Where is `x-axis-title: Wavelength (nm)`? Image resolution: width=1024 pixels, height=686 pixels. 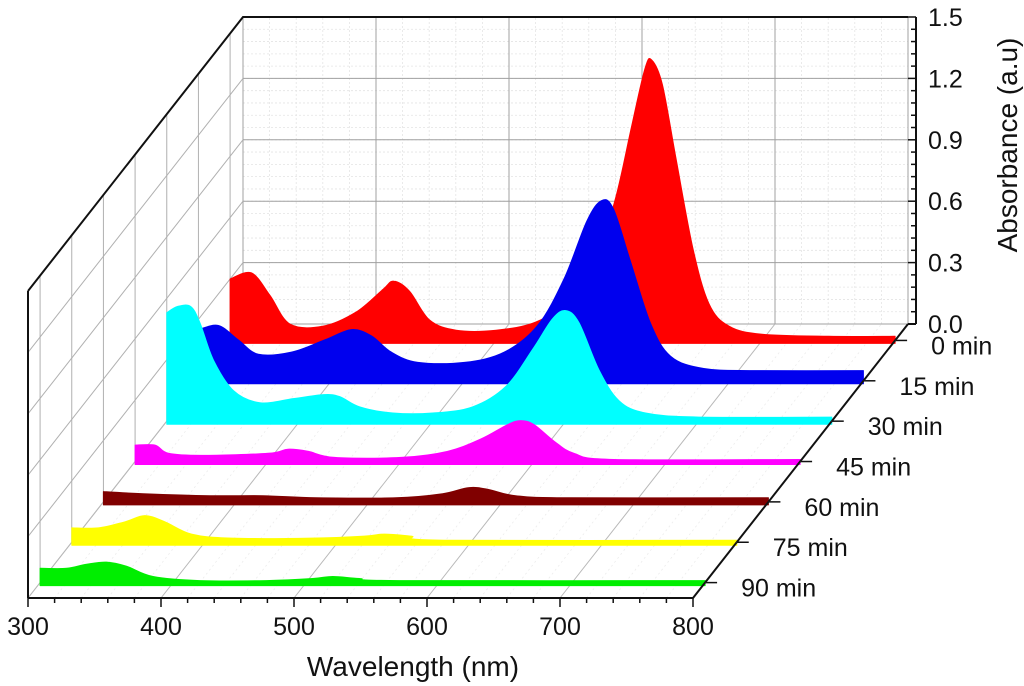
x-axis-title: Wavelength (nm) is located at coordinates (413, 666).